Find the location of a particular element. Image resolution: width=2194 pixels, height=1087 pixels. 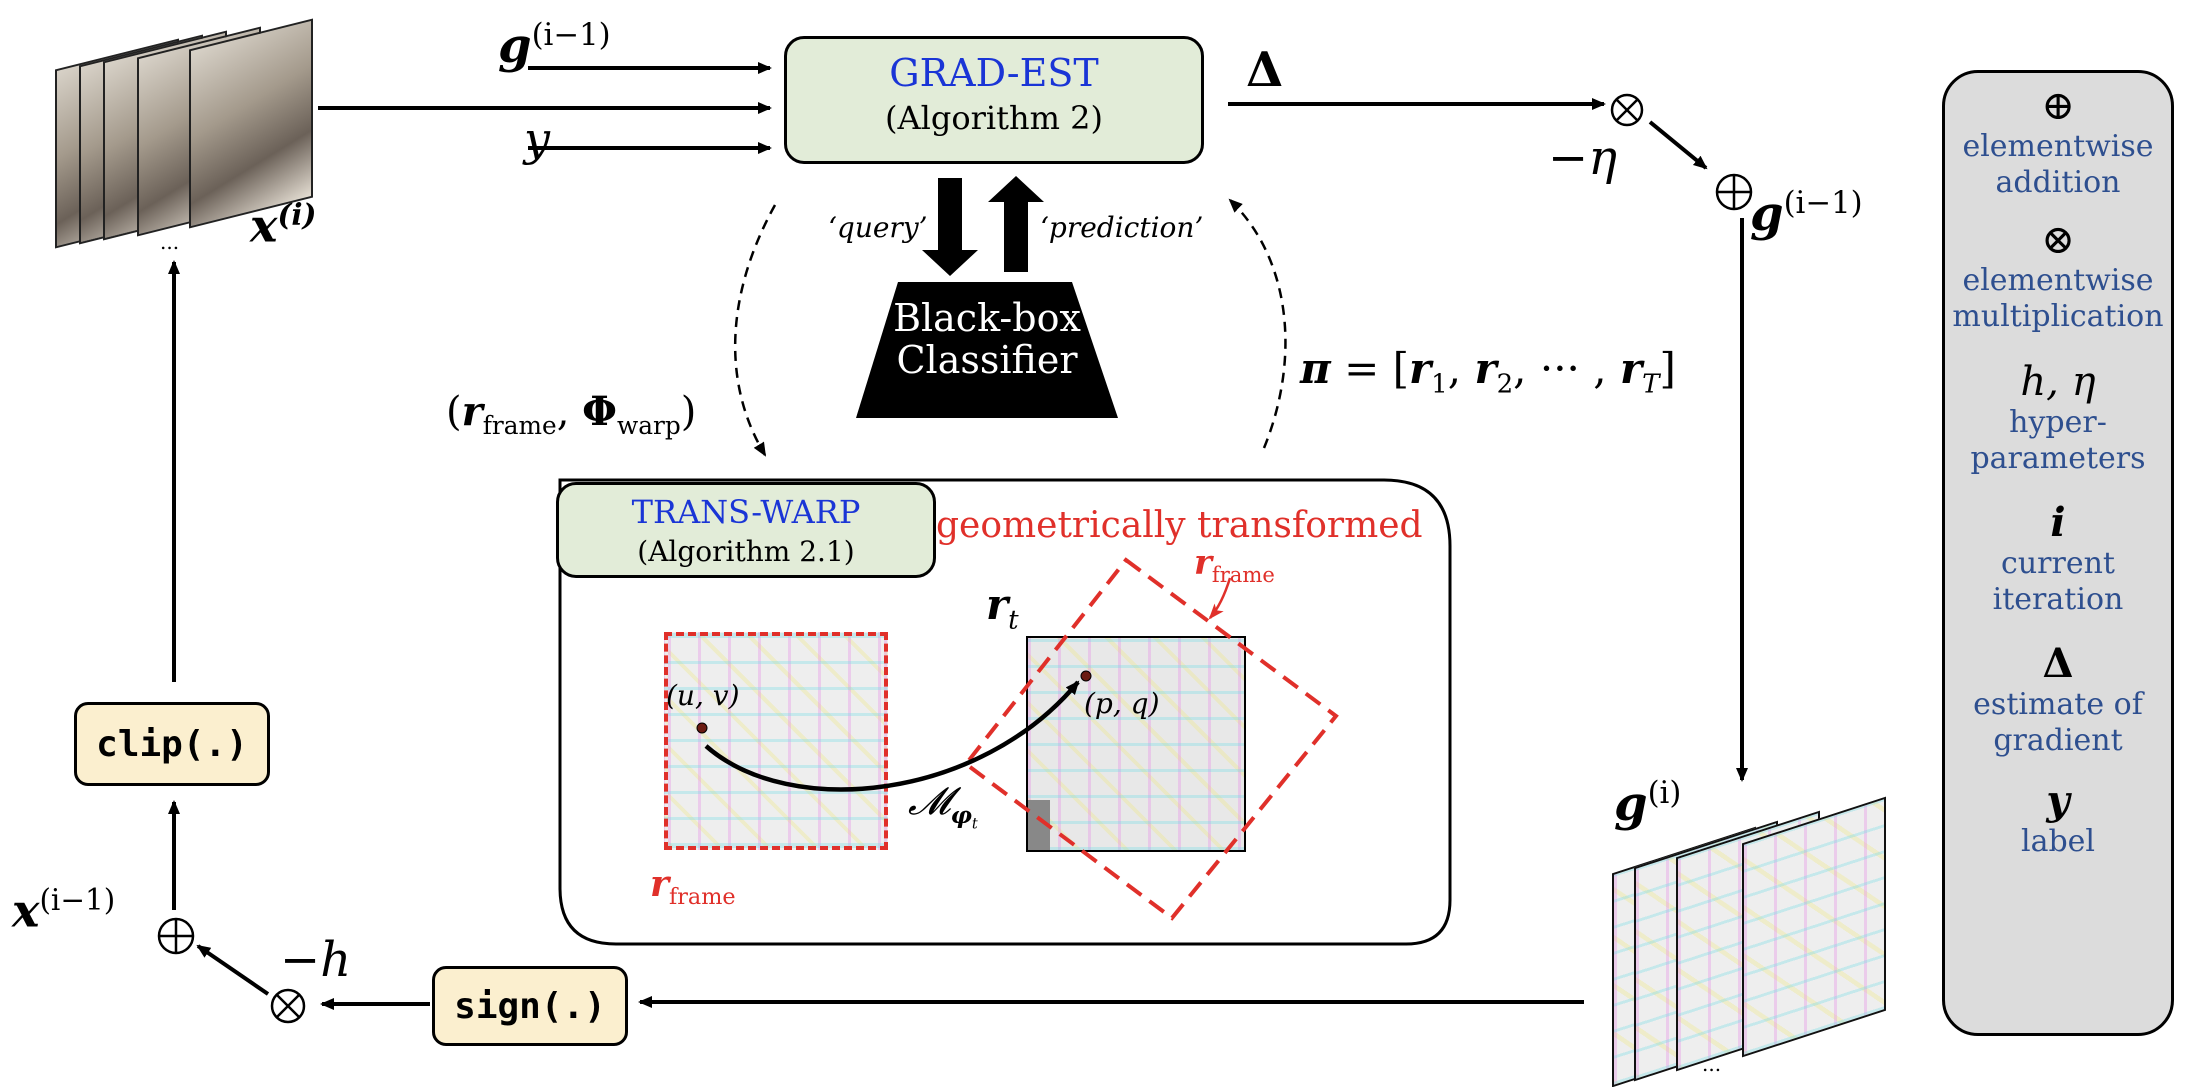

legend-mul-icon: ⊗ is located at coordinates (2058, 240).